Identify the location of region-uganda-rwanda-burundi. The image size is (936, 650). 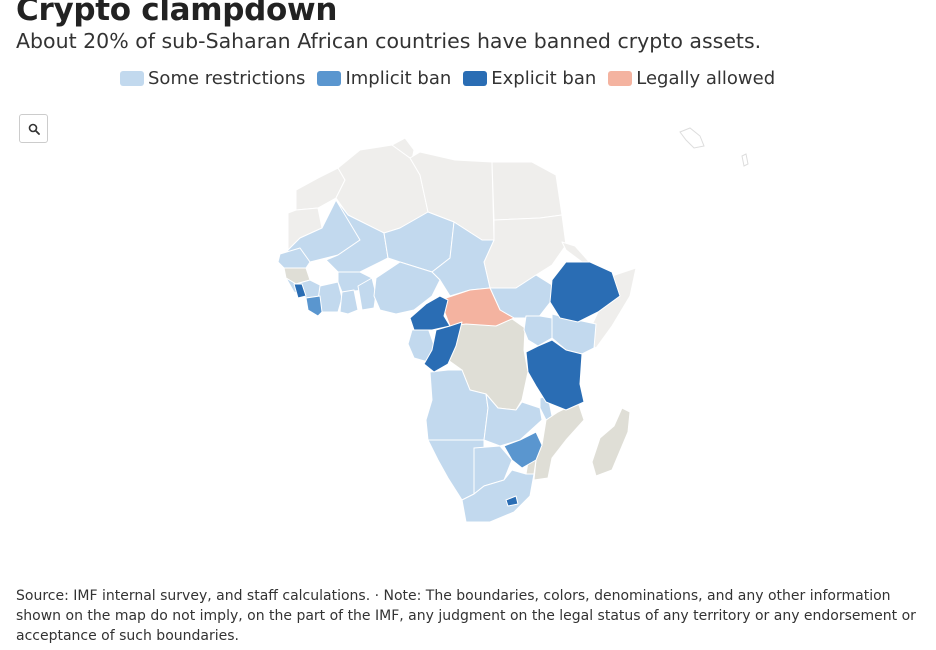
(538, 331).